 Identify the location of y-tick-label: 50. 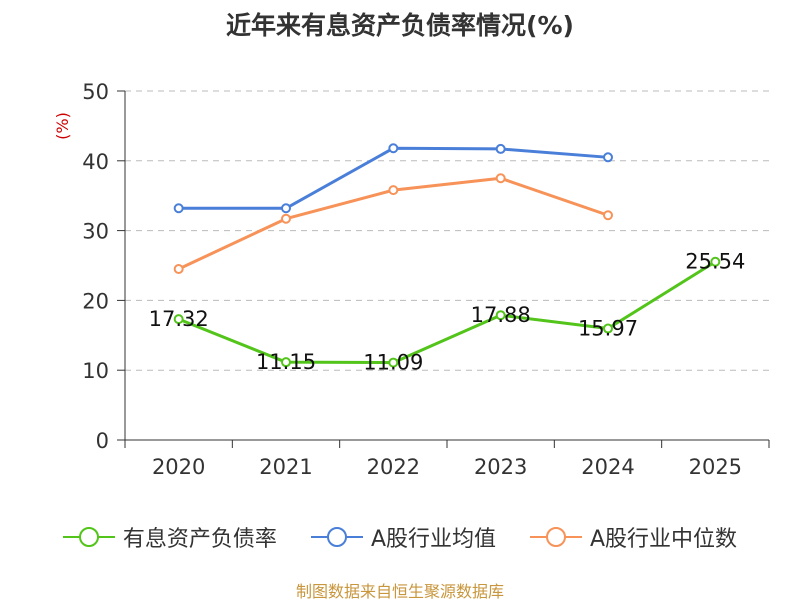
(95, 92).